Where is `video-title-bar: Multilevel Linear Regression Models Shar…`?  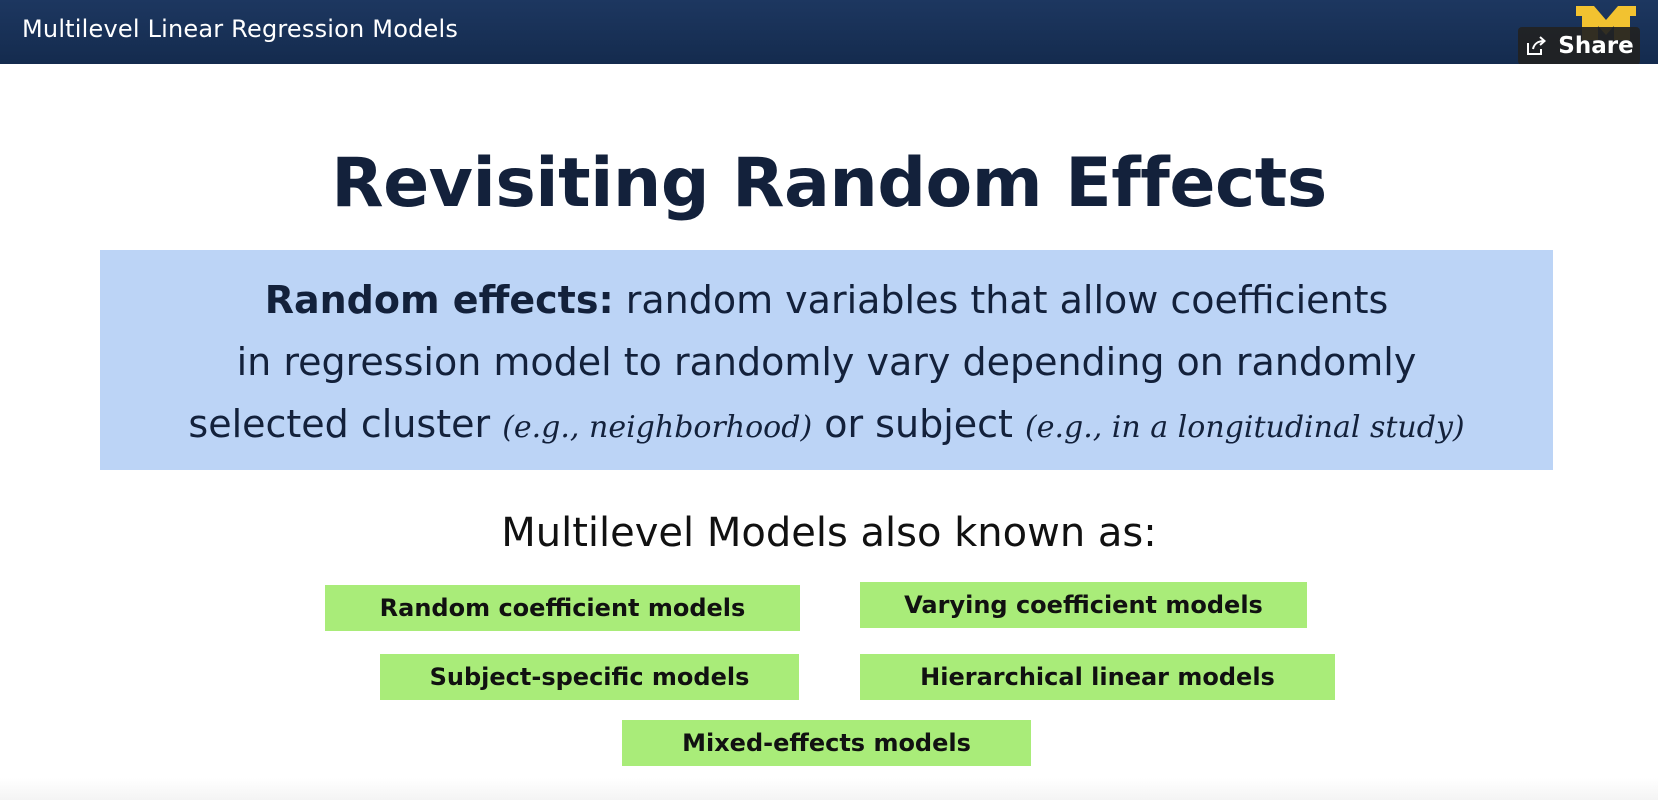 video-title-bar: Multilevel Linear Regression Models Shar… is located at coordinates (829, 32).